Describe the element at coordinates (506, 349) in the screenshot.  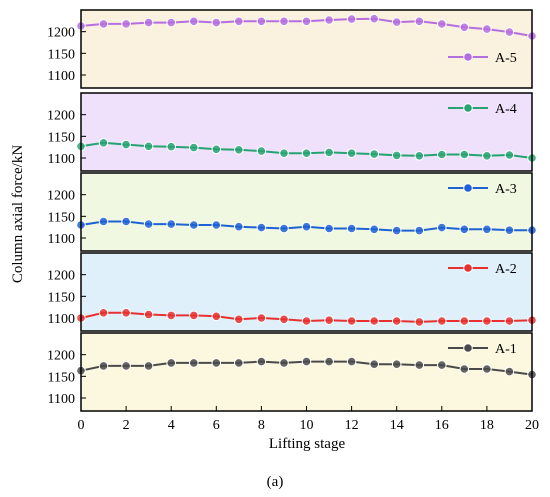
I see `legend-label: A-1` at that location.